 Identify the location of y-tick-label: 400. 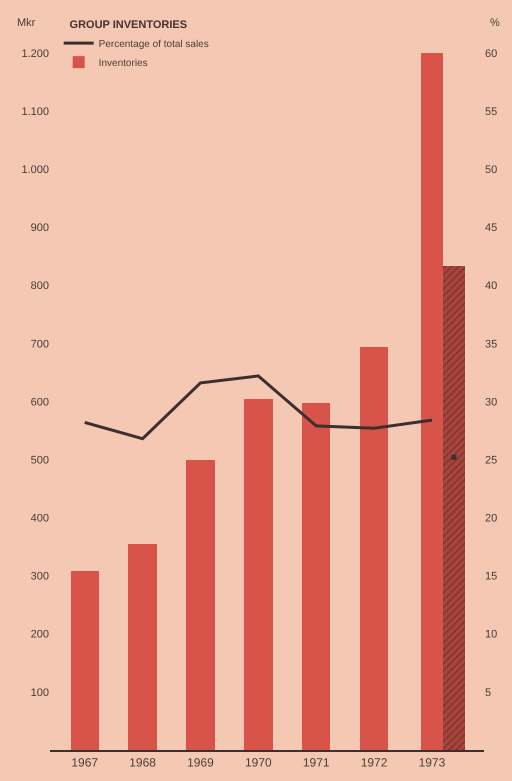
(39, 518).